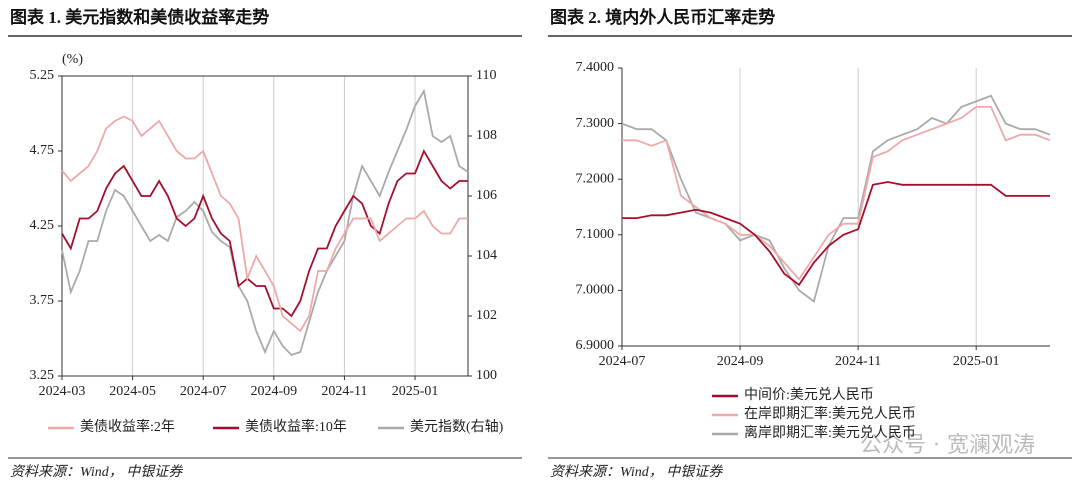 This screenshot has width=1080, height=495. Describe the element at coordinates (42, 225) in the screenshot. I see `y-tick-label: 4.25` at that location.